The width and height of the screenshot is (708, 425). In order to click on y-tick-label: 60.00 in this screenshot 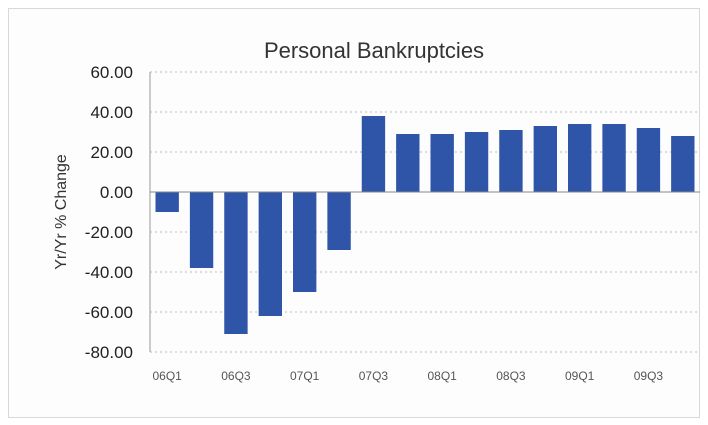, I will do `click(111, 72)`.